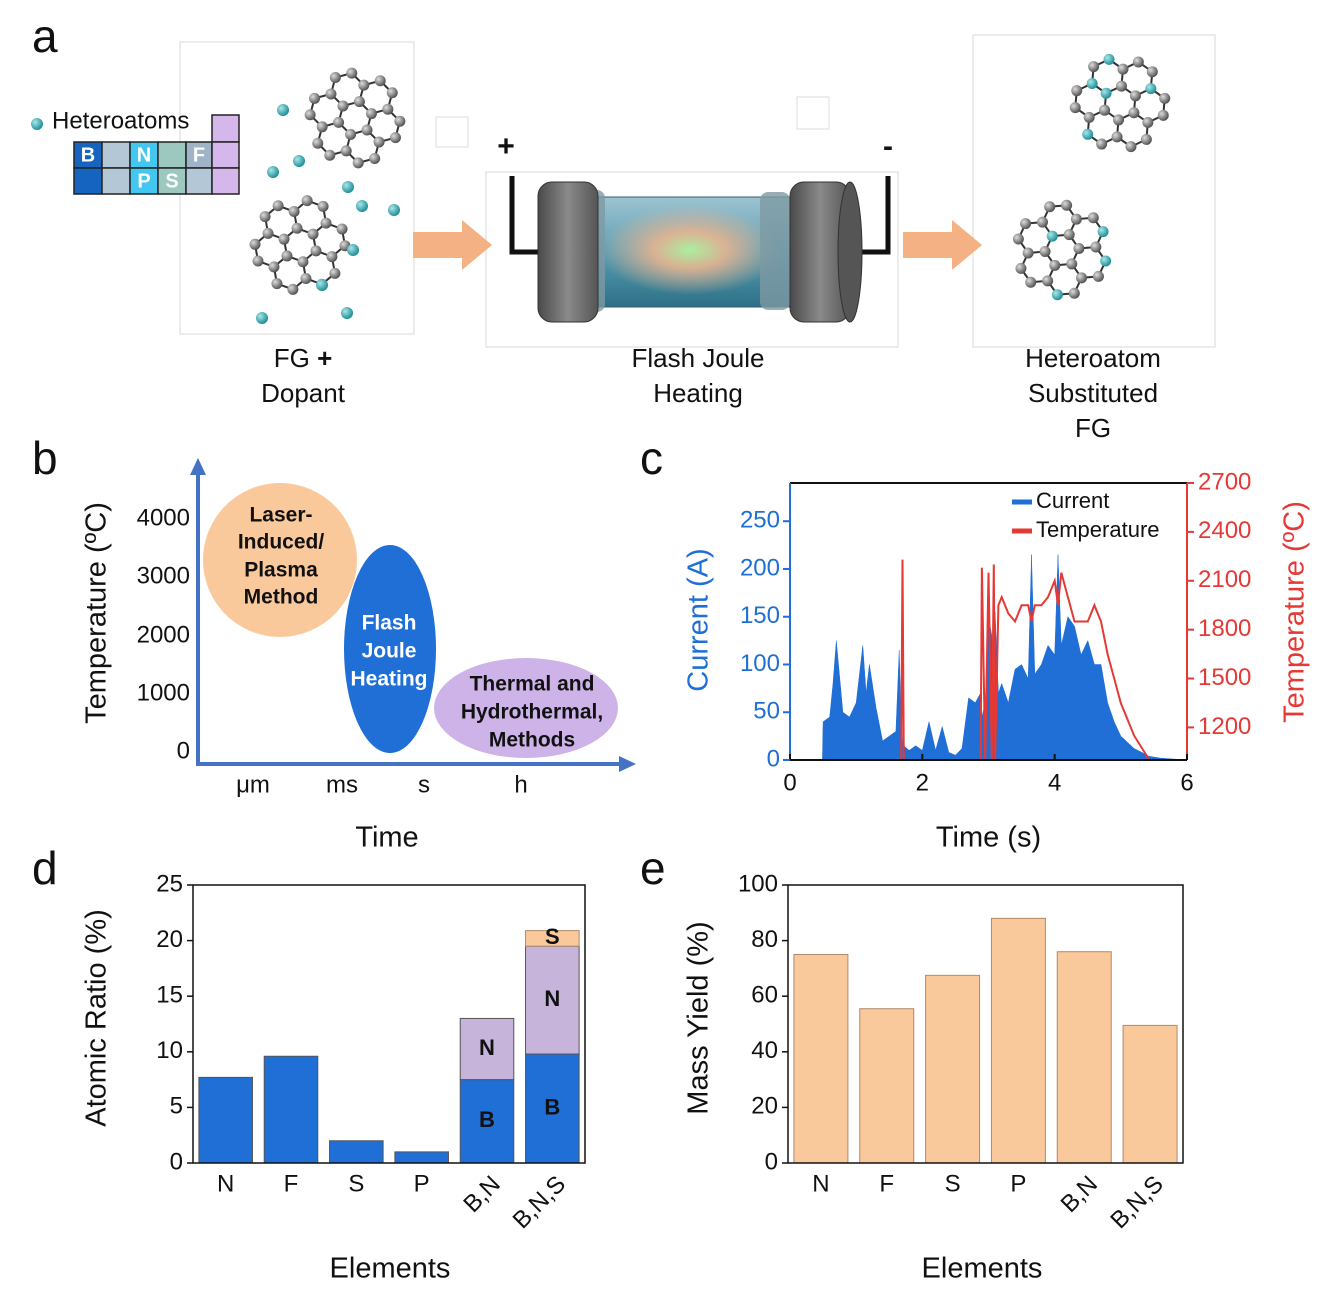 The height and width of the screenshot is (1310, 1336). I want to click on y-tick-label: 150, so click(760, 615).